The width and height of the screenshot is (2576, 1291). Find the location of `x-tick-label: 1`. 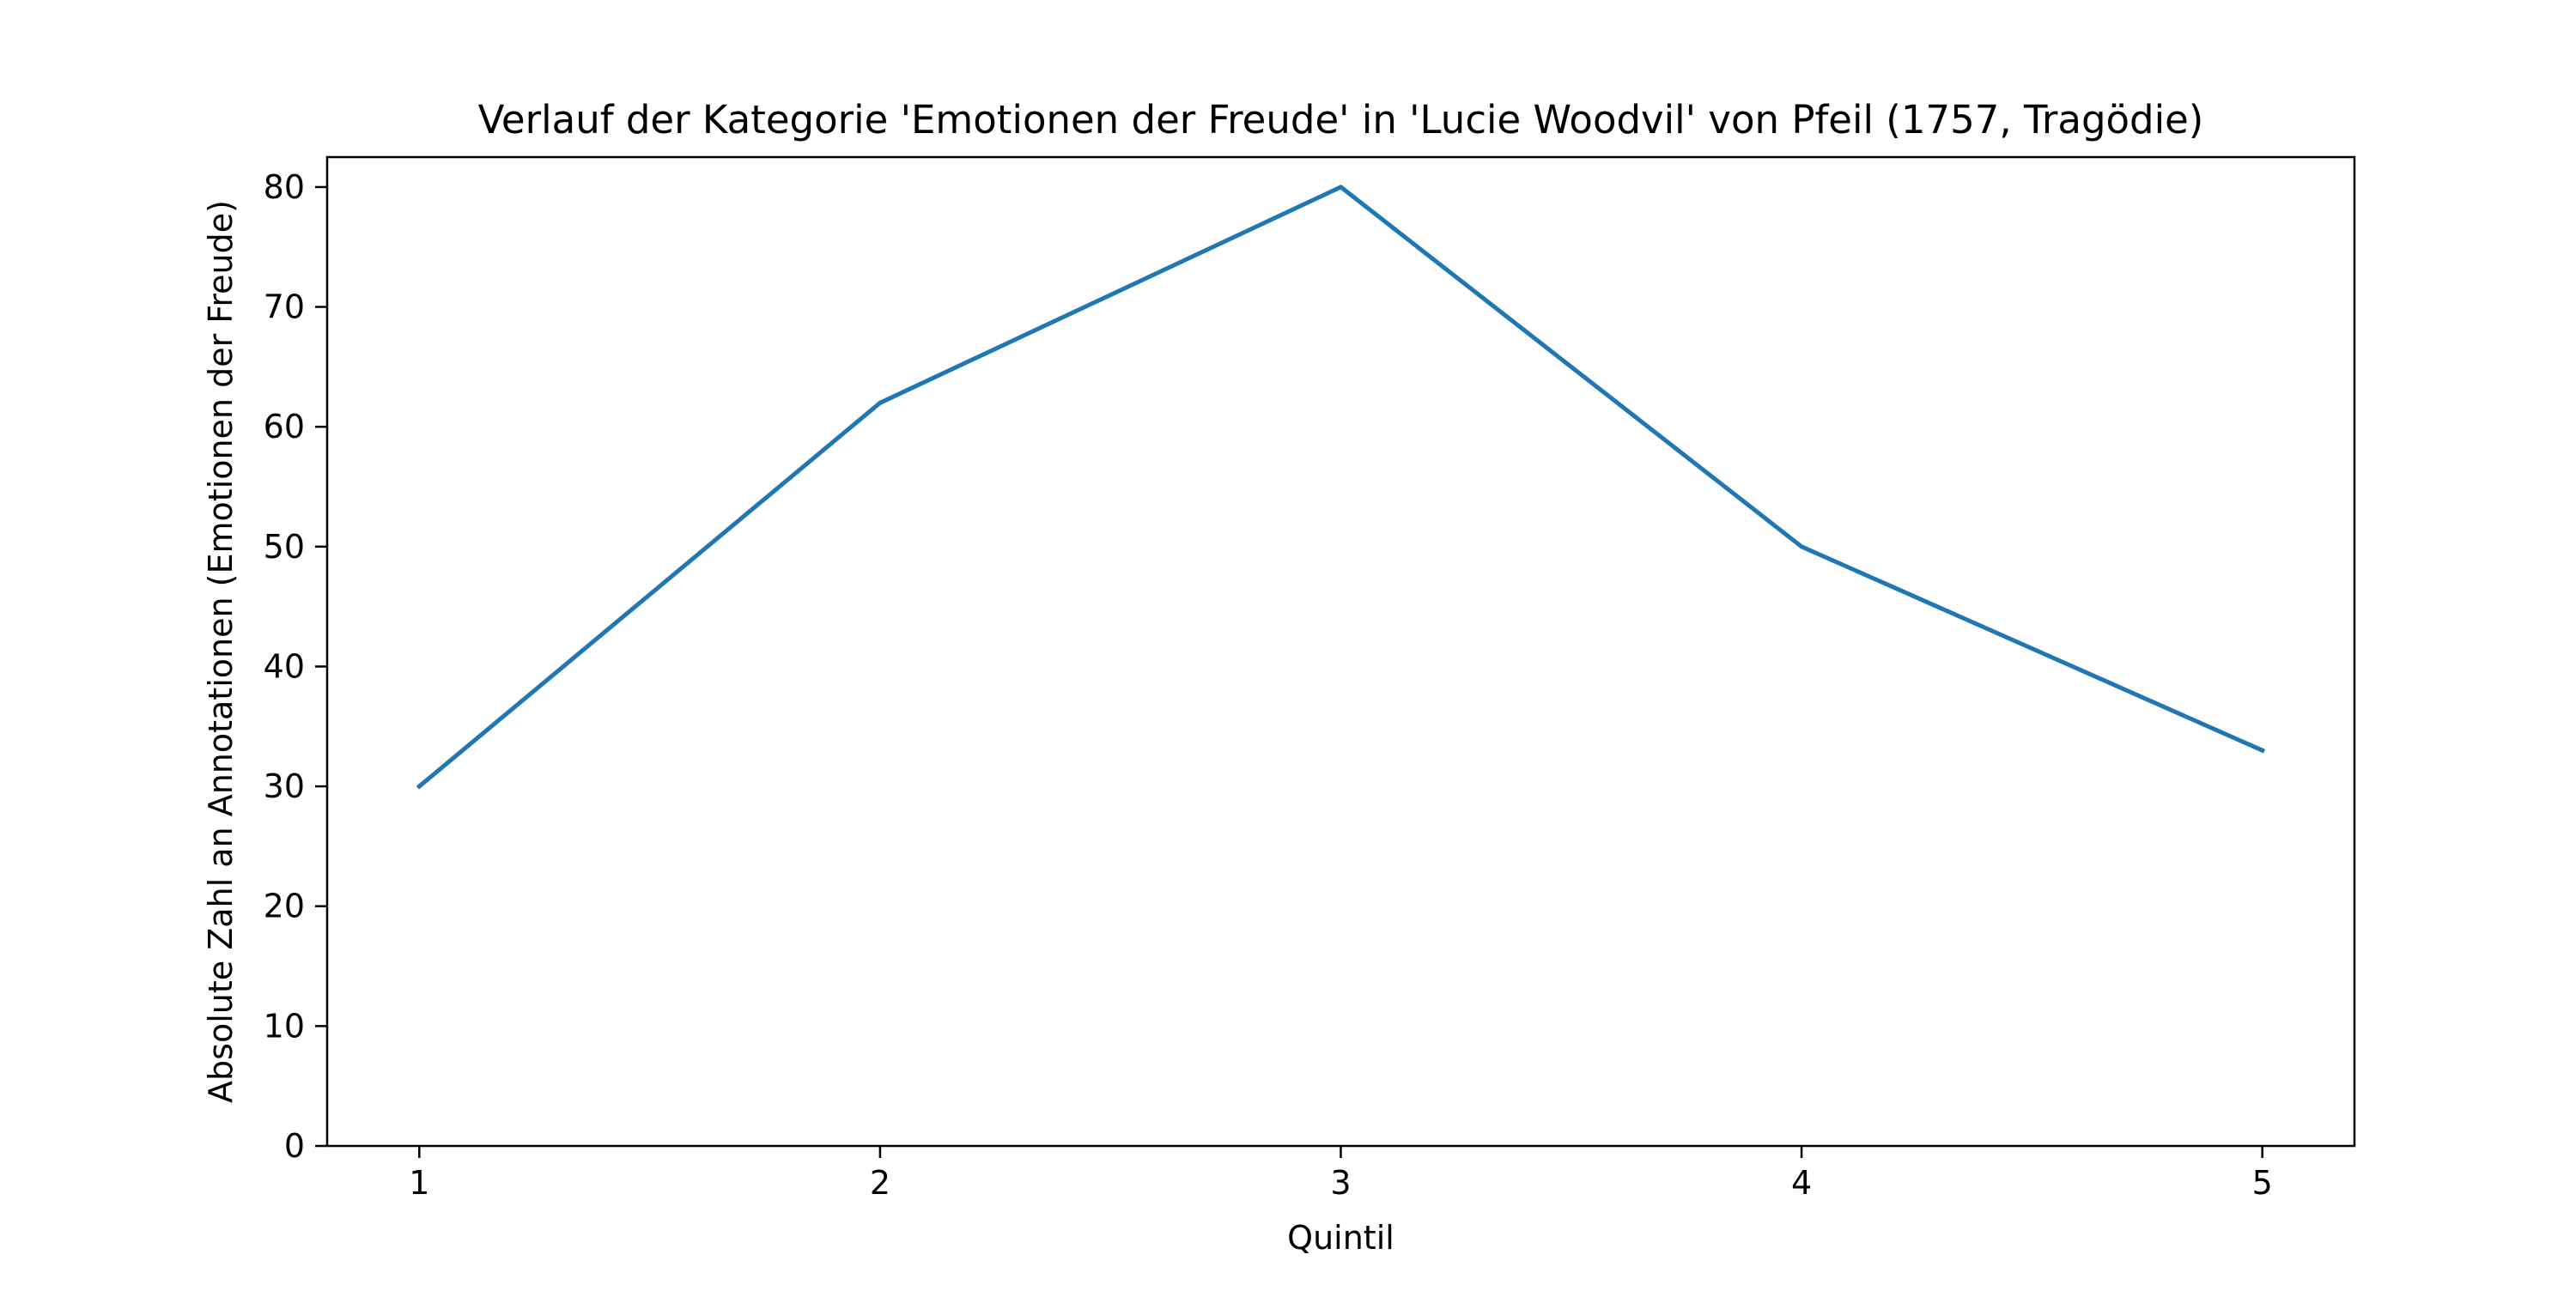

x-tick-label: 1 is located at coordinates (419, 1183).